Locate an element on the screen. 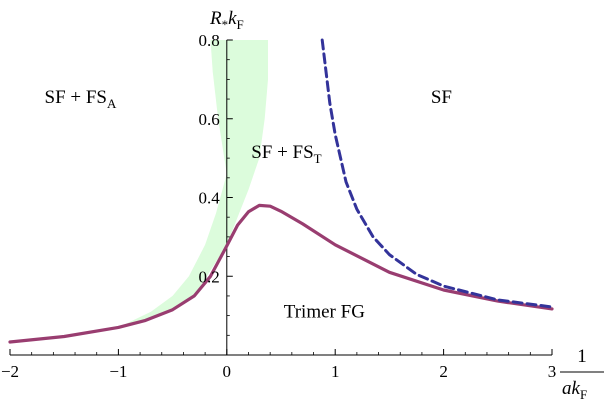  region-label-trimer: Trimer FG is located at coordinates (324, 312).